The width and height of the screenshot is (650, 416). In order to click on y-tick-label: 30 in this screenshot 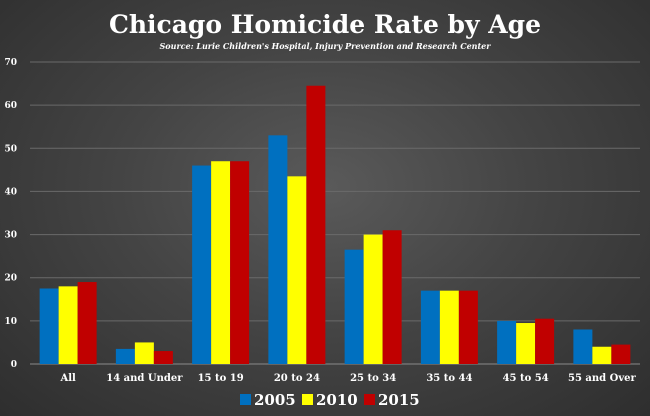, I will do `click(10, 236)`.